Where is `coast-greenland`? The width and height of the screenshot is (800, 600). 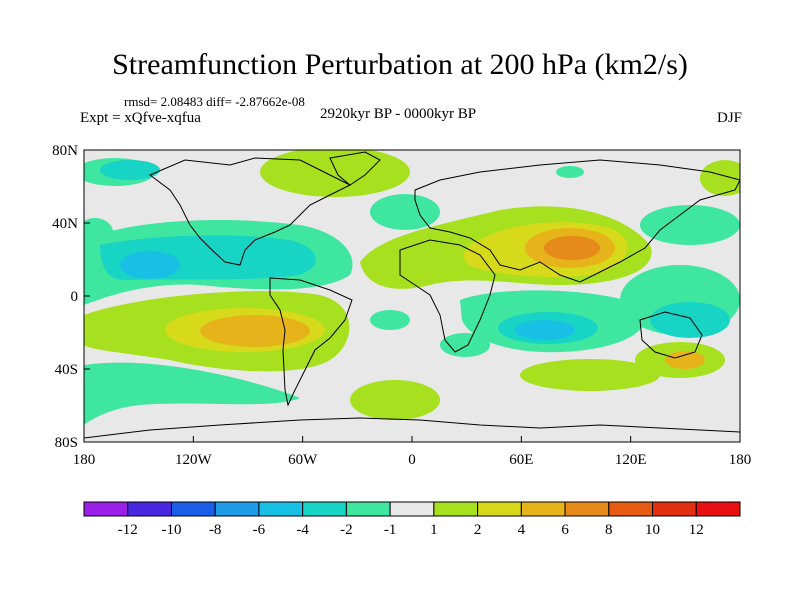 coast-greenland is located at coordinates (355, 168).